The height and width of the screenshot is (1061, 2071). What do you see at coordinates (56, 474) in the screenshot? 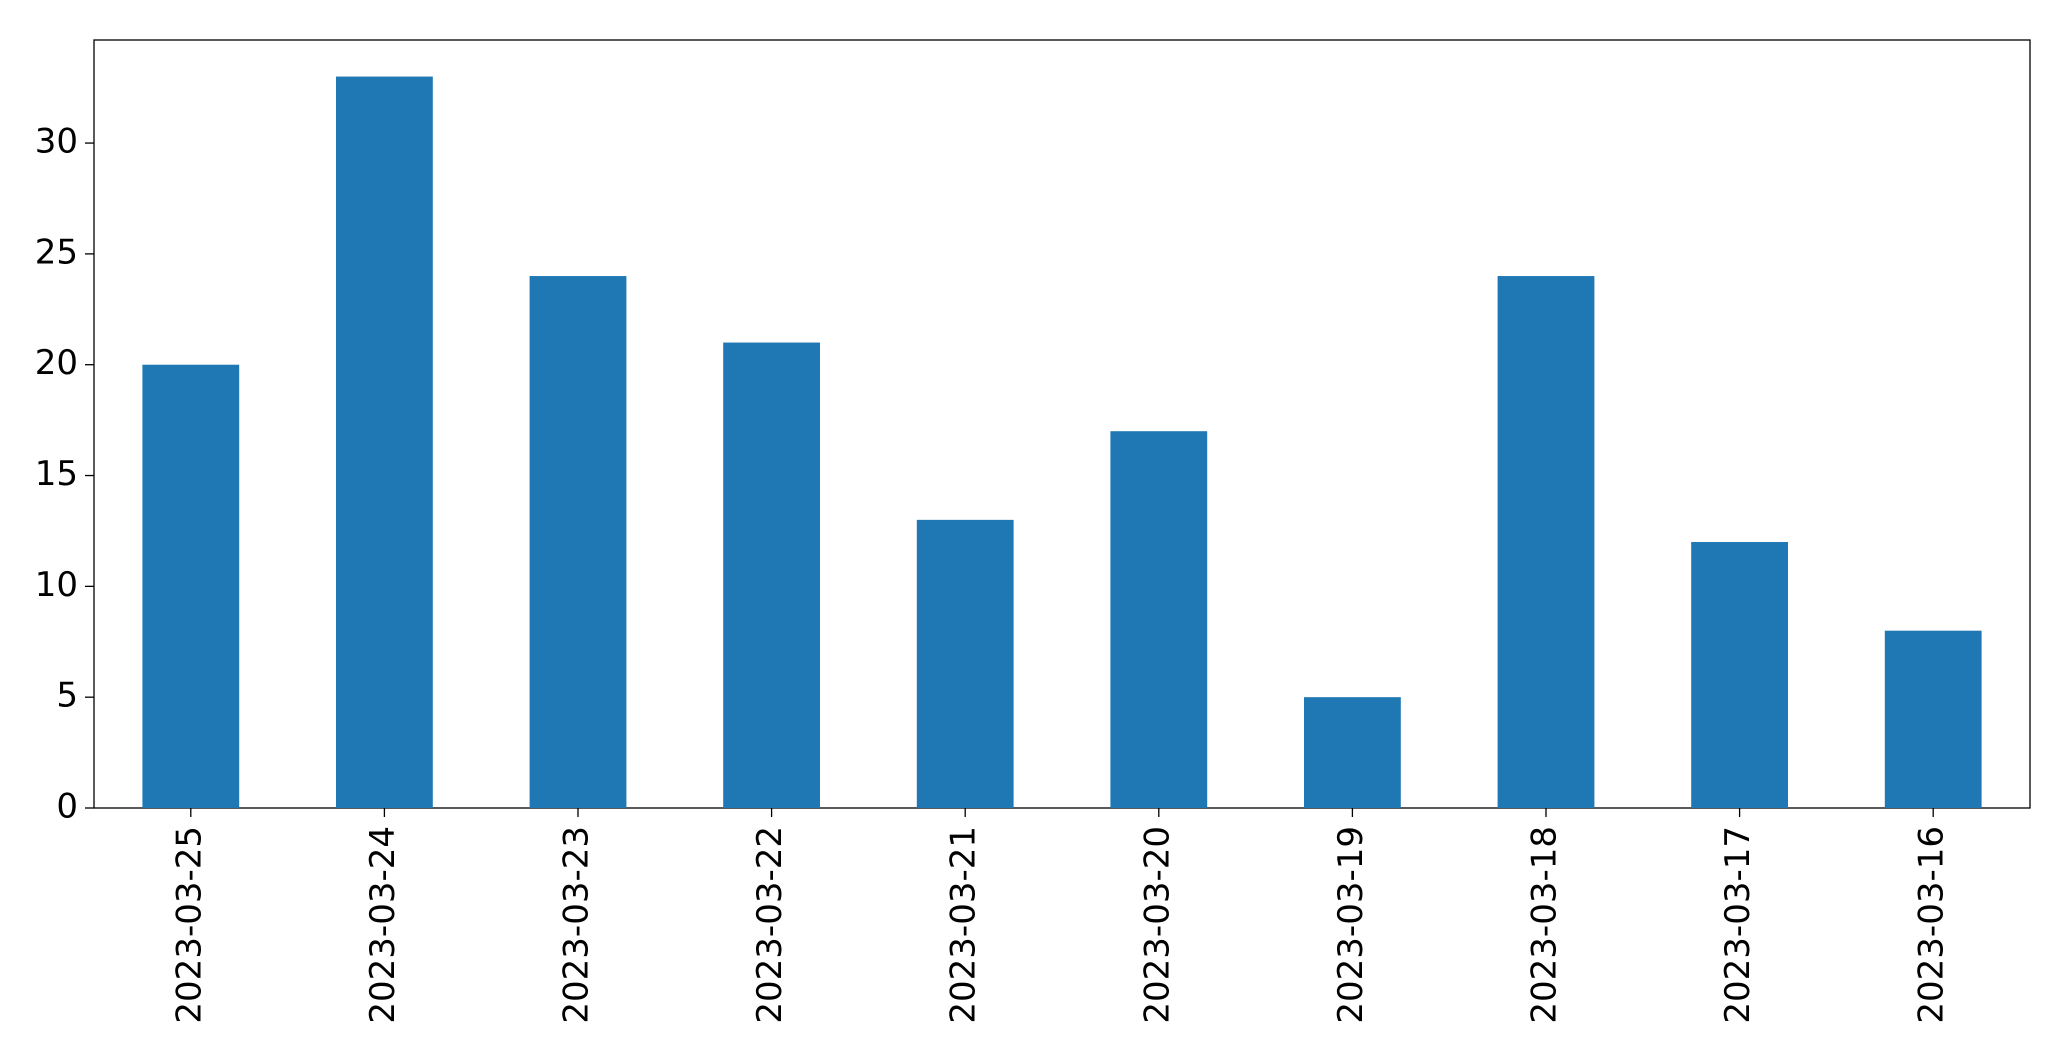
I see `y-tick-label: 15` at bounding box center [56, 474].